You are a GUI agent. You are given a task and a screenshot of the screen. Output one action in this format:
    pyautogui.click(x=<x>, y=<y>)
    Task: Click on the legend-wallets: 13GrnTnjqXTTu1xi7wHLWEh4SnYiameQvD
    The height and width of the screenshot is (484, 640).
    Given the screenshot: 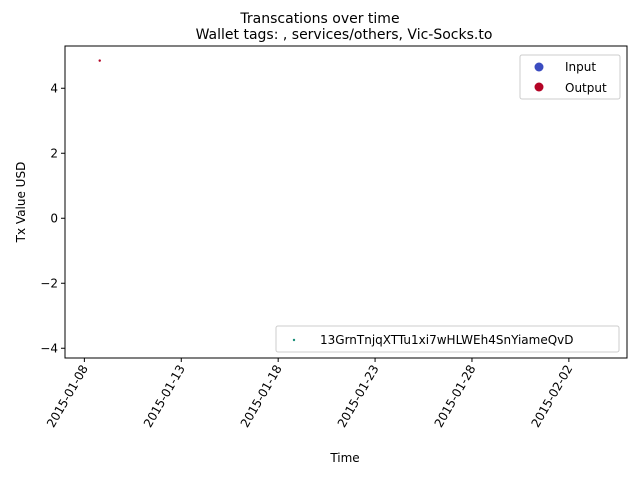 What is the action you would take?
    pyautogui.click(x=447, y=339)
    